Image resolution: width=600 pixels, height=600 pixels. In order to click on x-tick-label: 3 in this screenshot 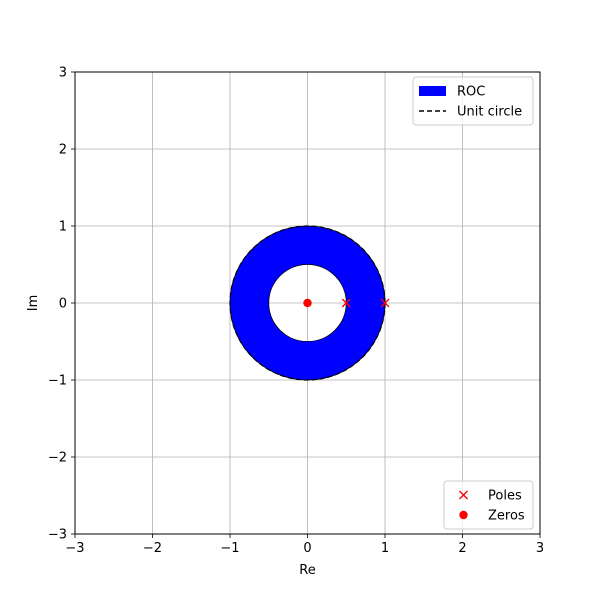, I will do `click(540, 548)`.